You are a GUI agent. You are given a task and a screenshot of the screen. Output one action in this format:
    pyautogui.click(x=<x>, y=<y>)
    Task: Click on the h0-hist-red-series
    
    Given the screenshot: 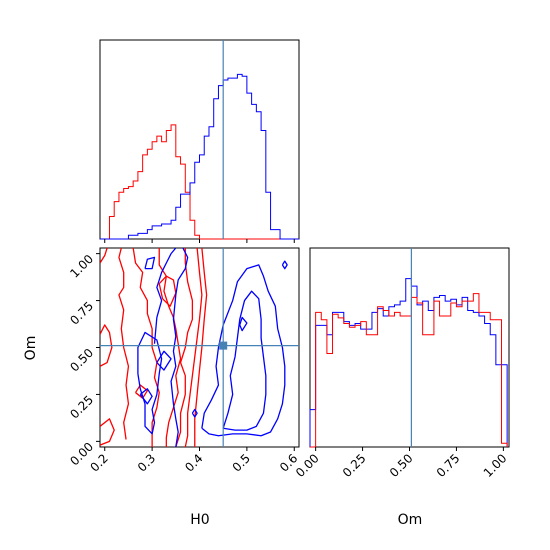 What is the action you would take?
    pyautogui.click(x=199, y=182)
    